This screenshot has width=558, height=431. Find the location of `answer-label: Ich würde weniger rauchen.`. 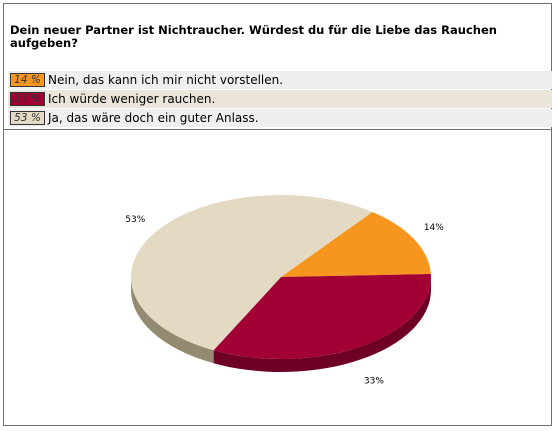

answer-label: Ich würde weniger rauchen. is located at coordinates (132, 99).